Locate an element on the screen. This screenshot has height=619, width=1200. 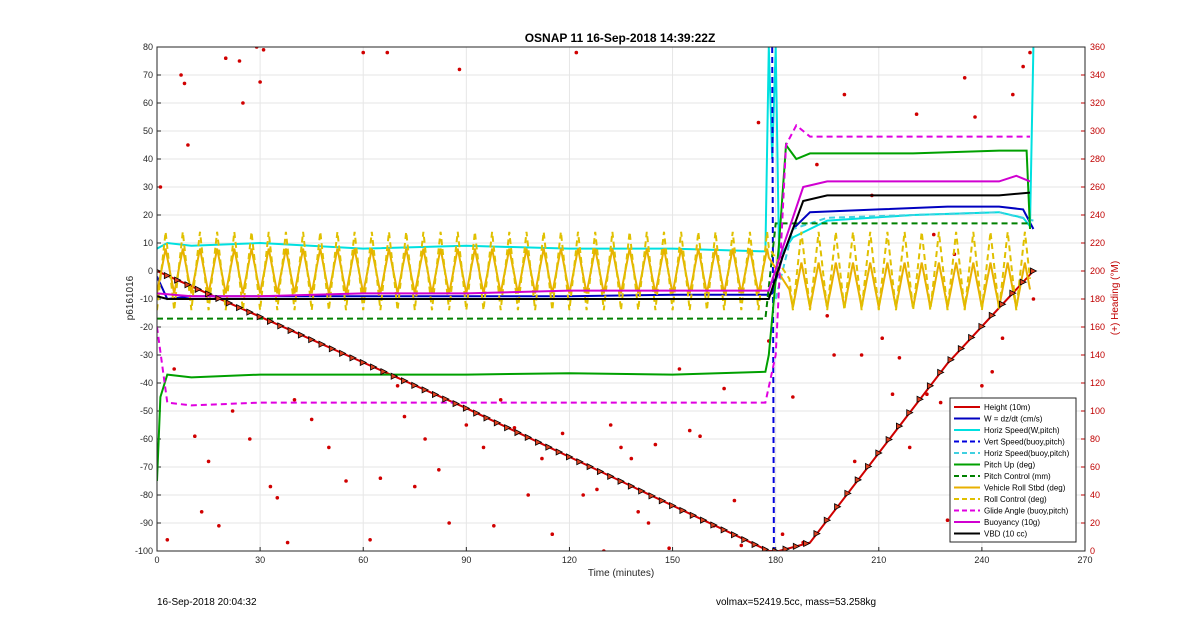
right-tick-label: 80 is located at coordinates (1095, 439).